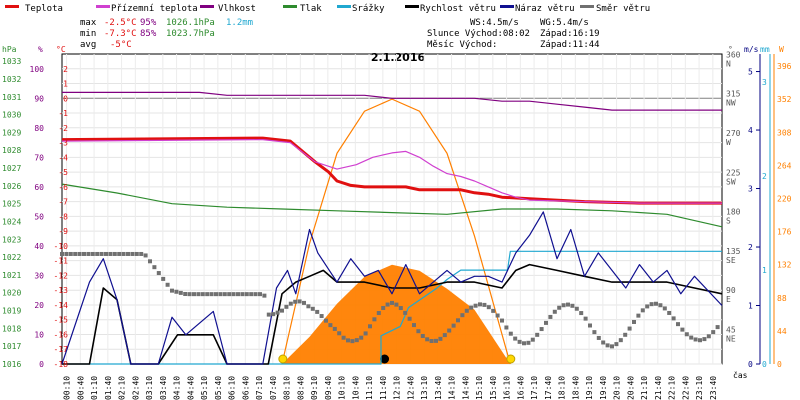  Describe the element at coordinates (88, 45) in the screenshot. I see `stats-avg-label: avg` at that location.